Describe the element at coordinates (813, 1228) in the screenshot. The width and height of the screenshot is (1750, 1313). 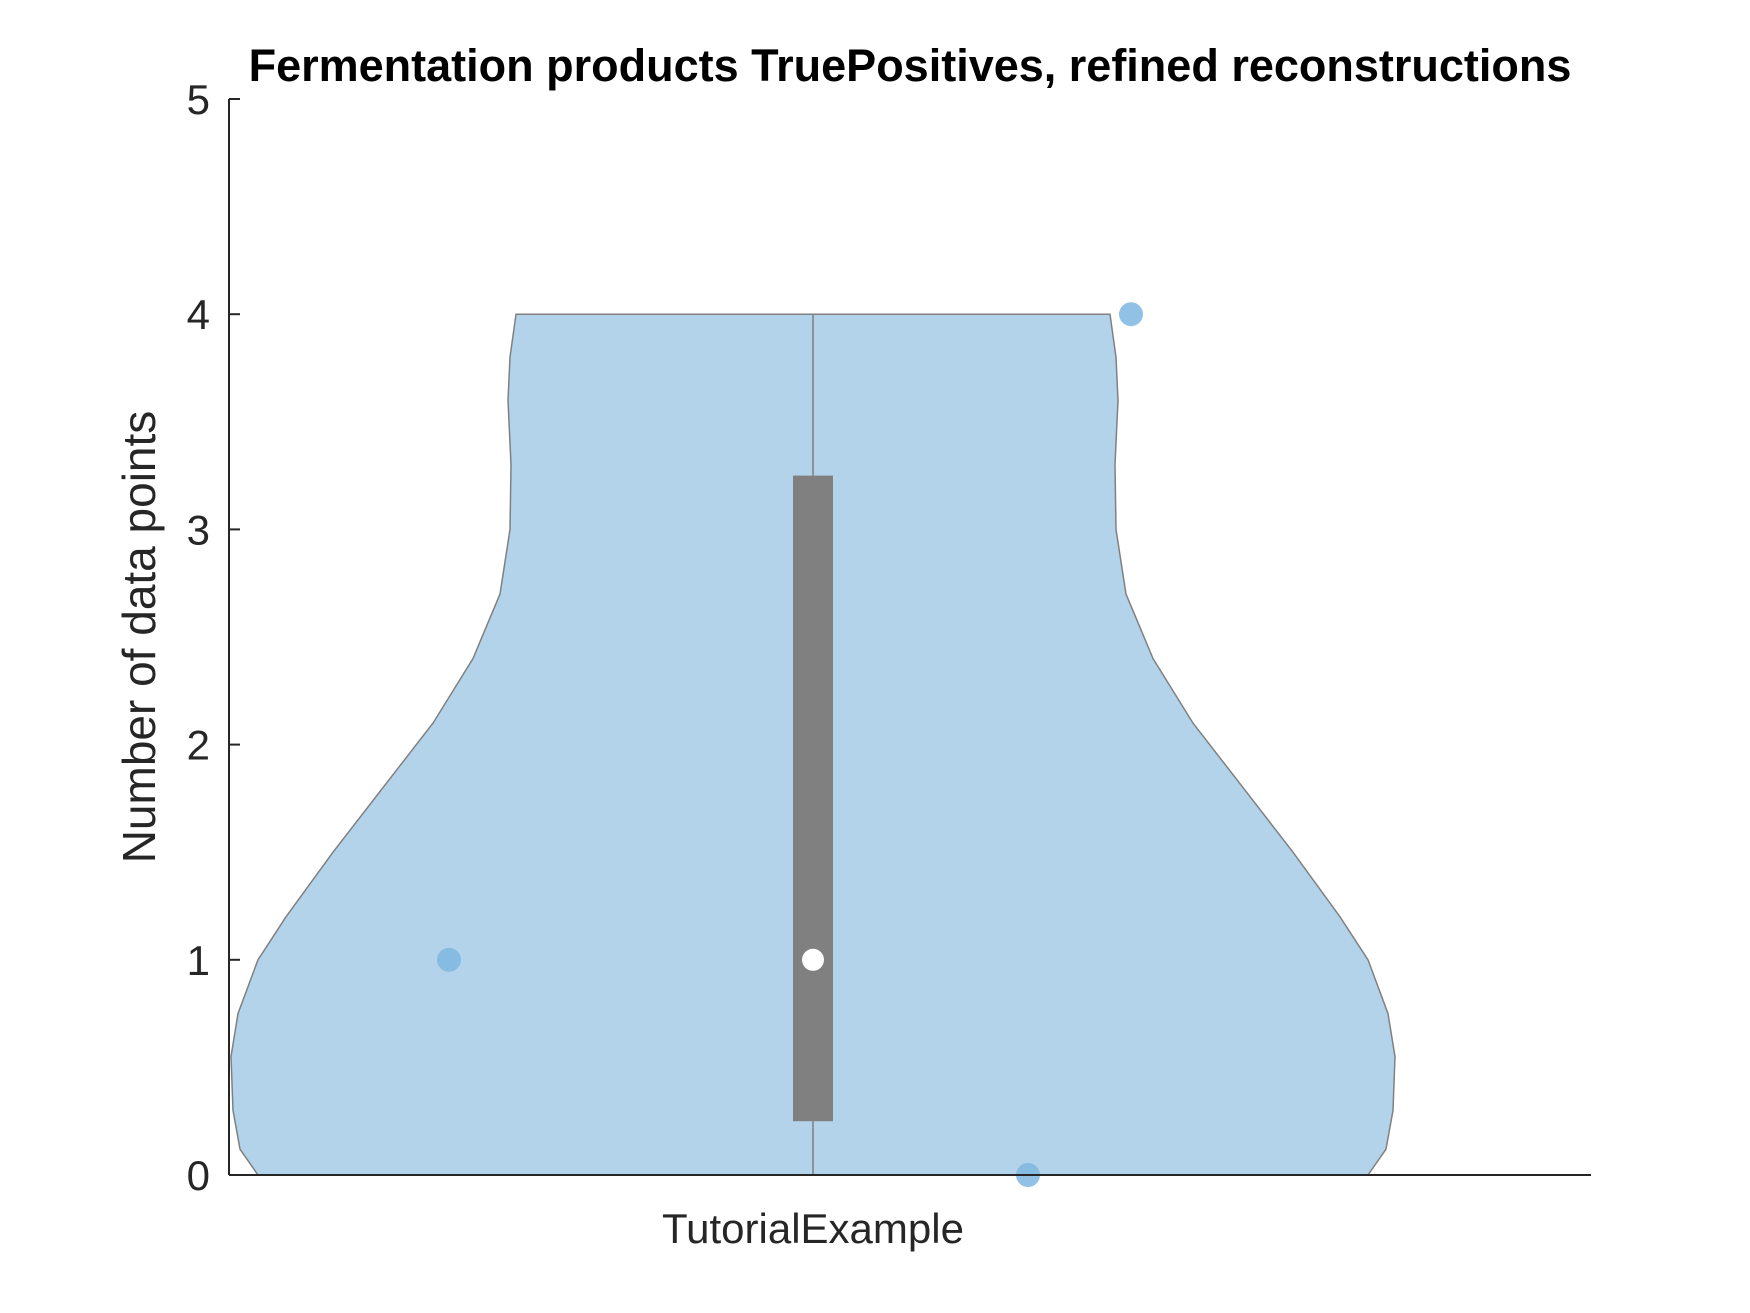
I see `x-tick-label: TutorialExample` at that location.